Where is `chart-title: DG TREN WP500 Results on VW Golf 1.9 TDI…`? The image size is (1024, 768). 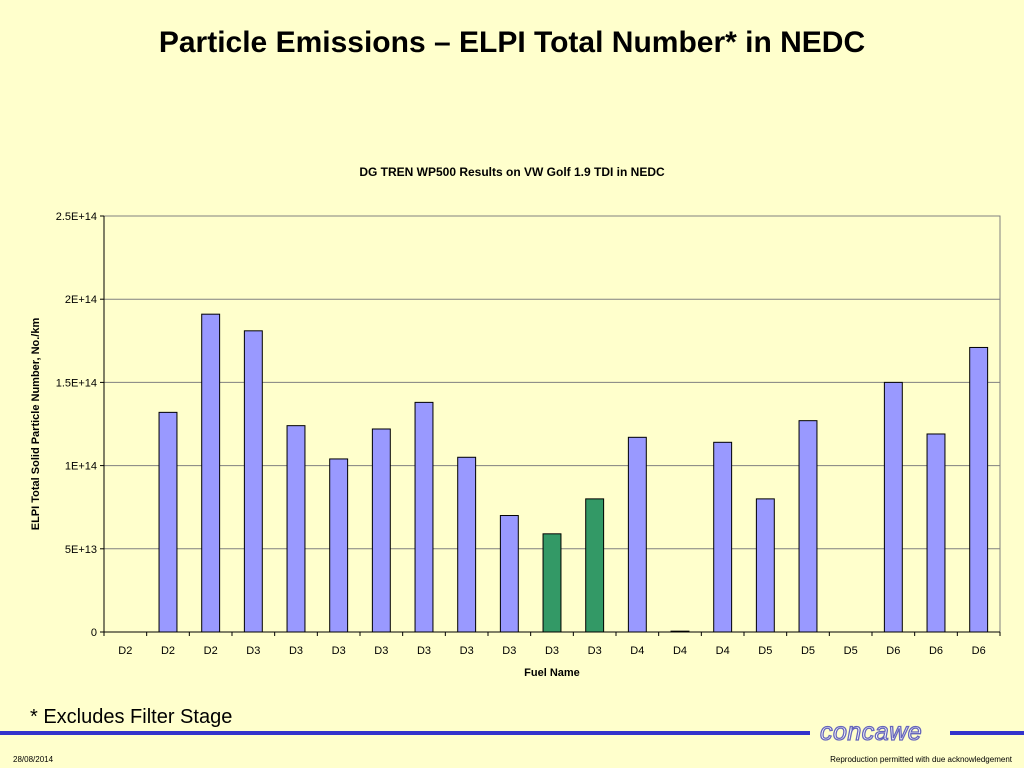 chart-title: DG TREN WP500 Results on VW Golf 1.9 TDI… is located at coordinates (512, 172).